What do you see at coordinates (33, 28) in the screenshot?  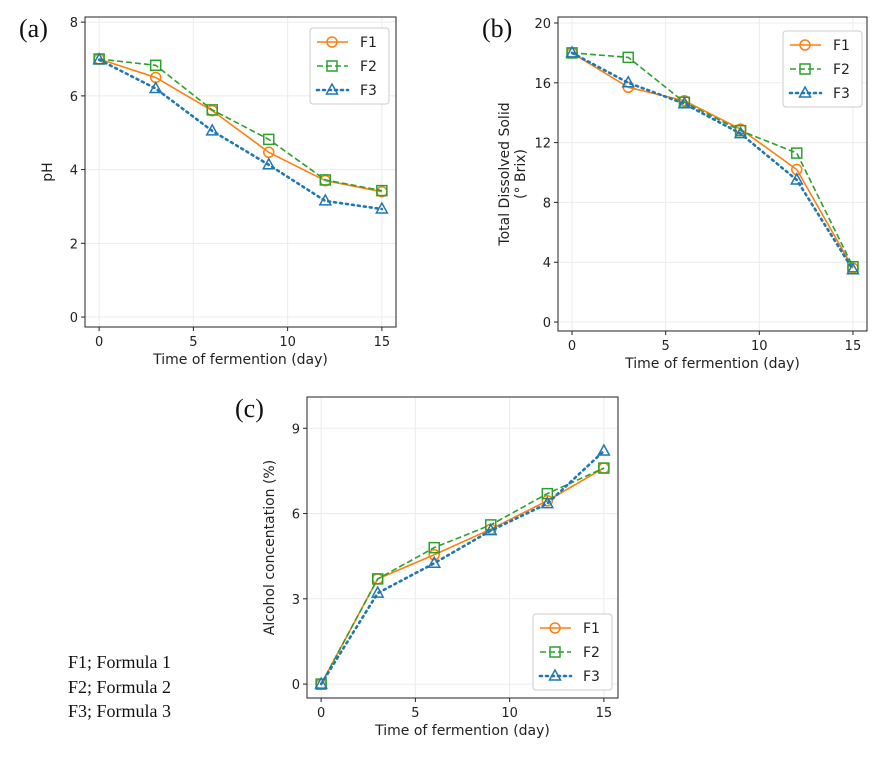 I see `panel-label-a: (a)` at bounding box center [33, 28].